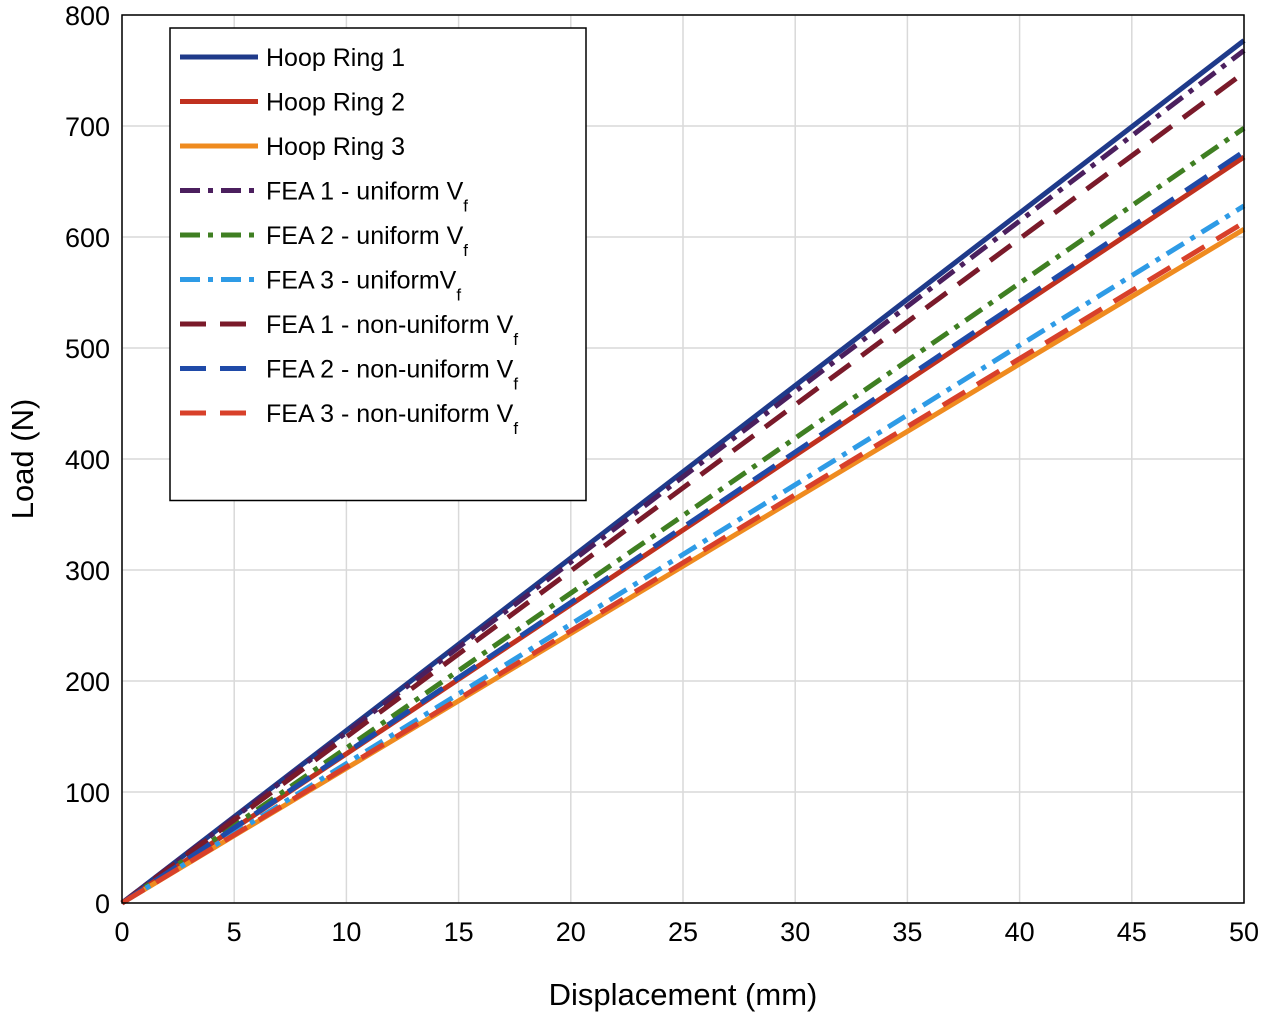 This screenshot has height=1017, width=1263. What do you see at coordinates (365, 192) in the screenshot?
I see `legend-entry-main: FEA 1 - uniform V` at bounding box center [365, 192].